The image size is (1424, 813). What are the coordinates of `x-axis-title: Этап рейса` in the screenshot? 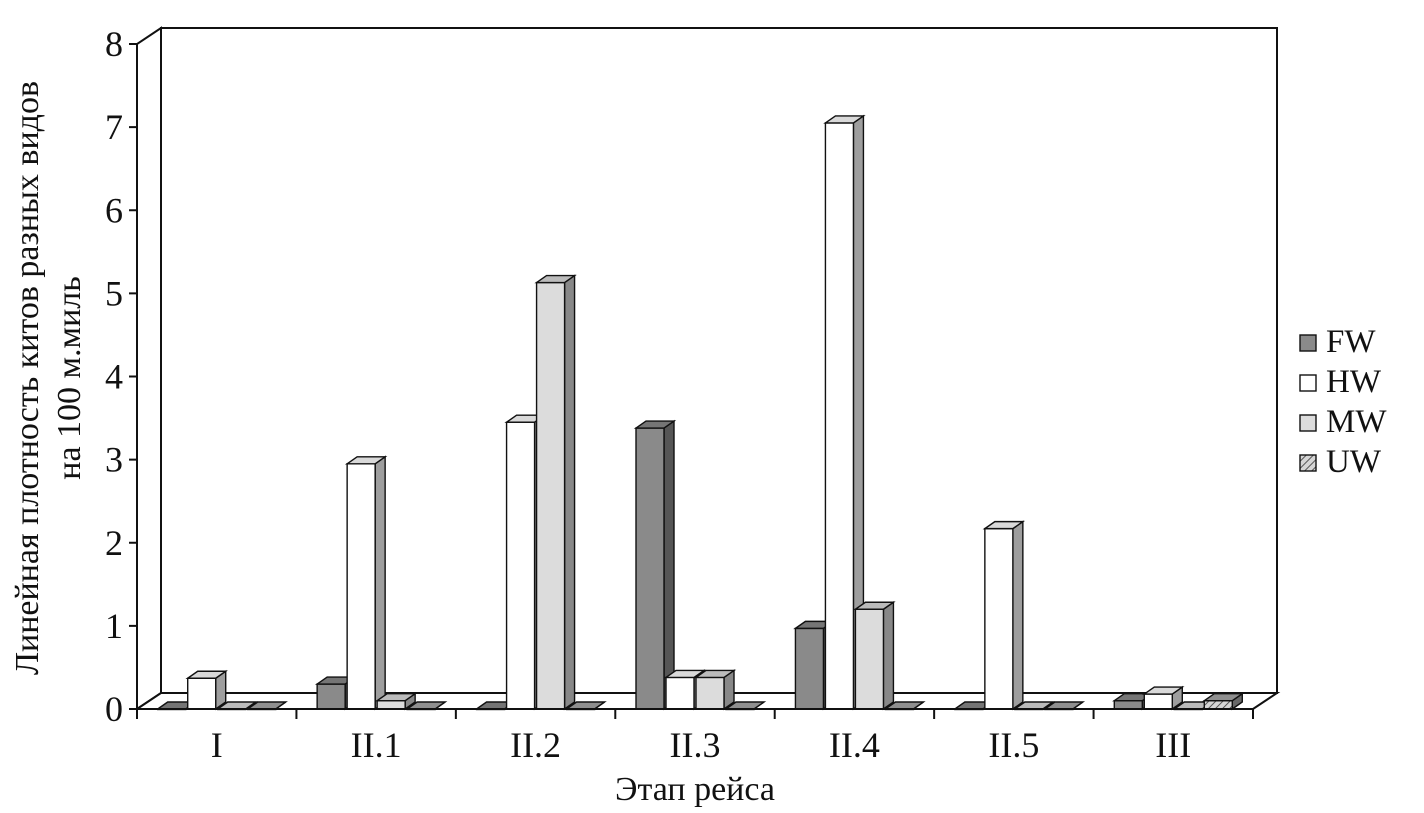 It's located at (695, 789).